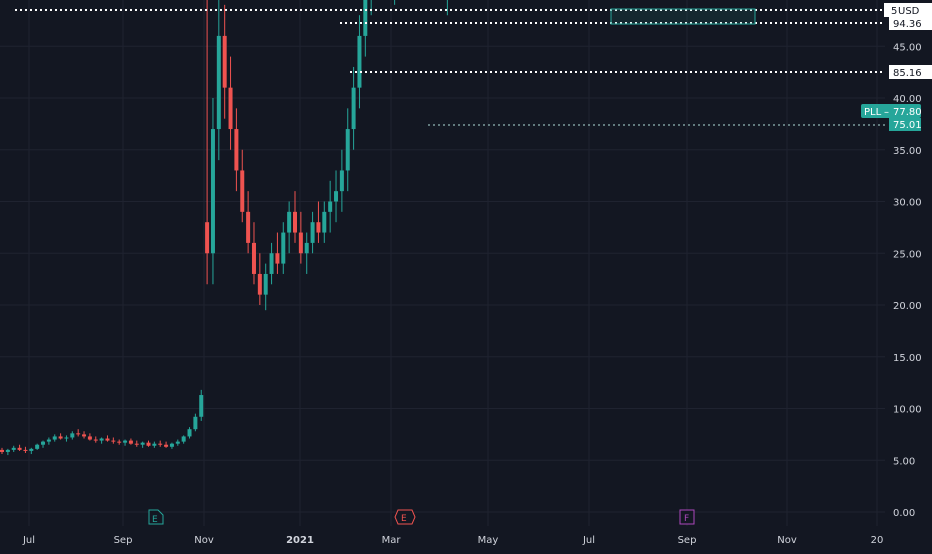 The width and height of the screenshot is (932, 554). What do you see at coordinates (452, 540) in the screenshot?
I see `time-axis: Jul Sep Nov 2021 Mar May Jul Sep Nov 20` at bounding box center [452, 540].